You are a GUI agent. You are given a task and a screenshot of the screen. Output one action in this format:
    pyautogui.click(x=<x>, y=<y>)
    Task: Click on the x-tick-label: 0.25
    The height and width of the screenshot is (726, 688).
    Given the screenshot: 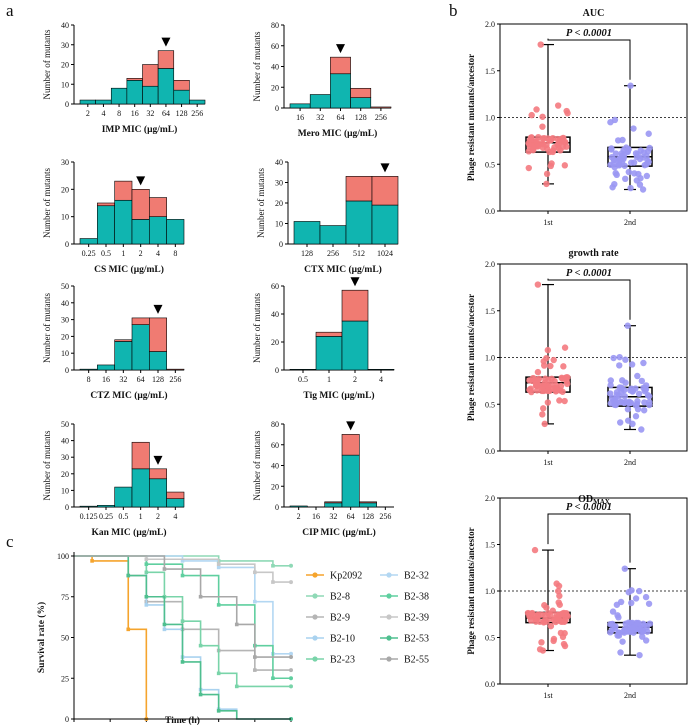 What is the action you would take?
    pyautogui.click(x=106, y=516)
    